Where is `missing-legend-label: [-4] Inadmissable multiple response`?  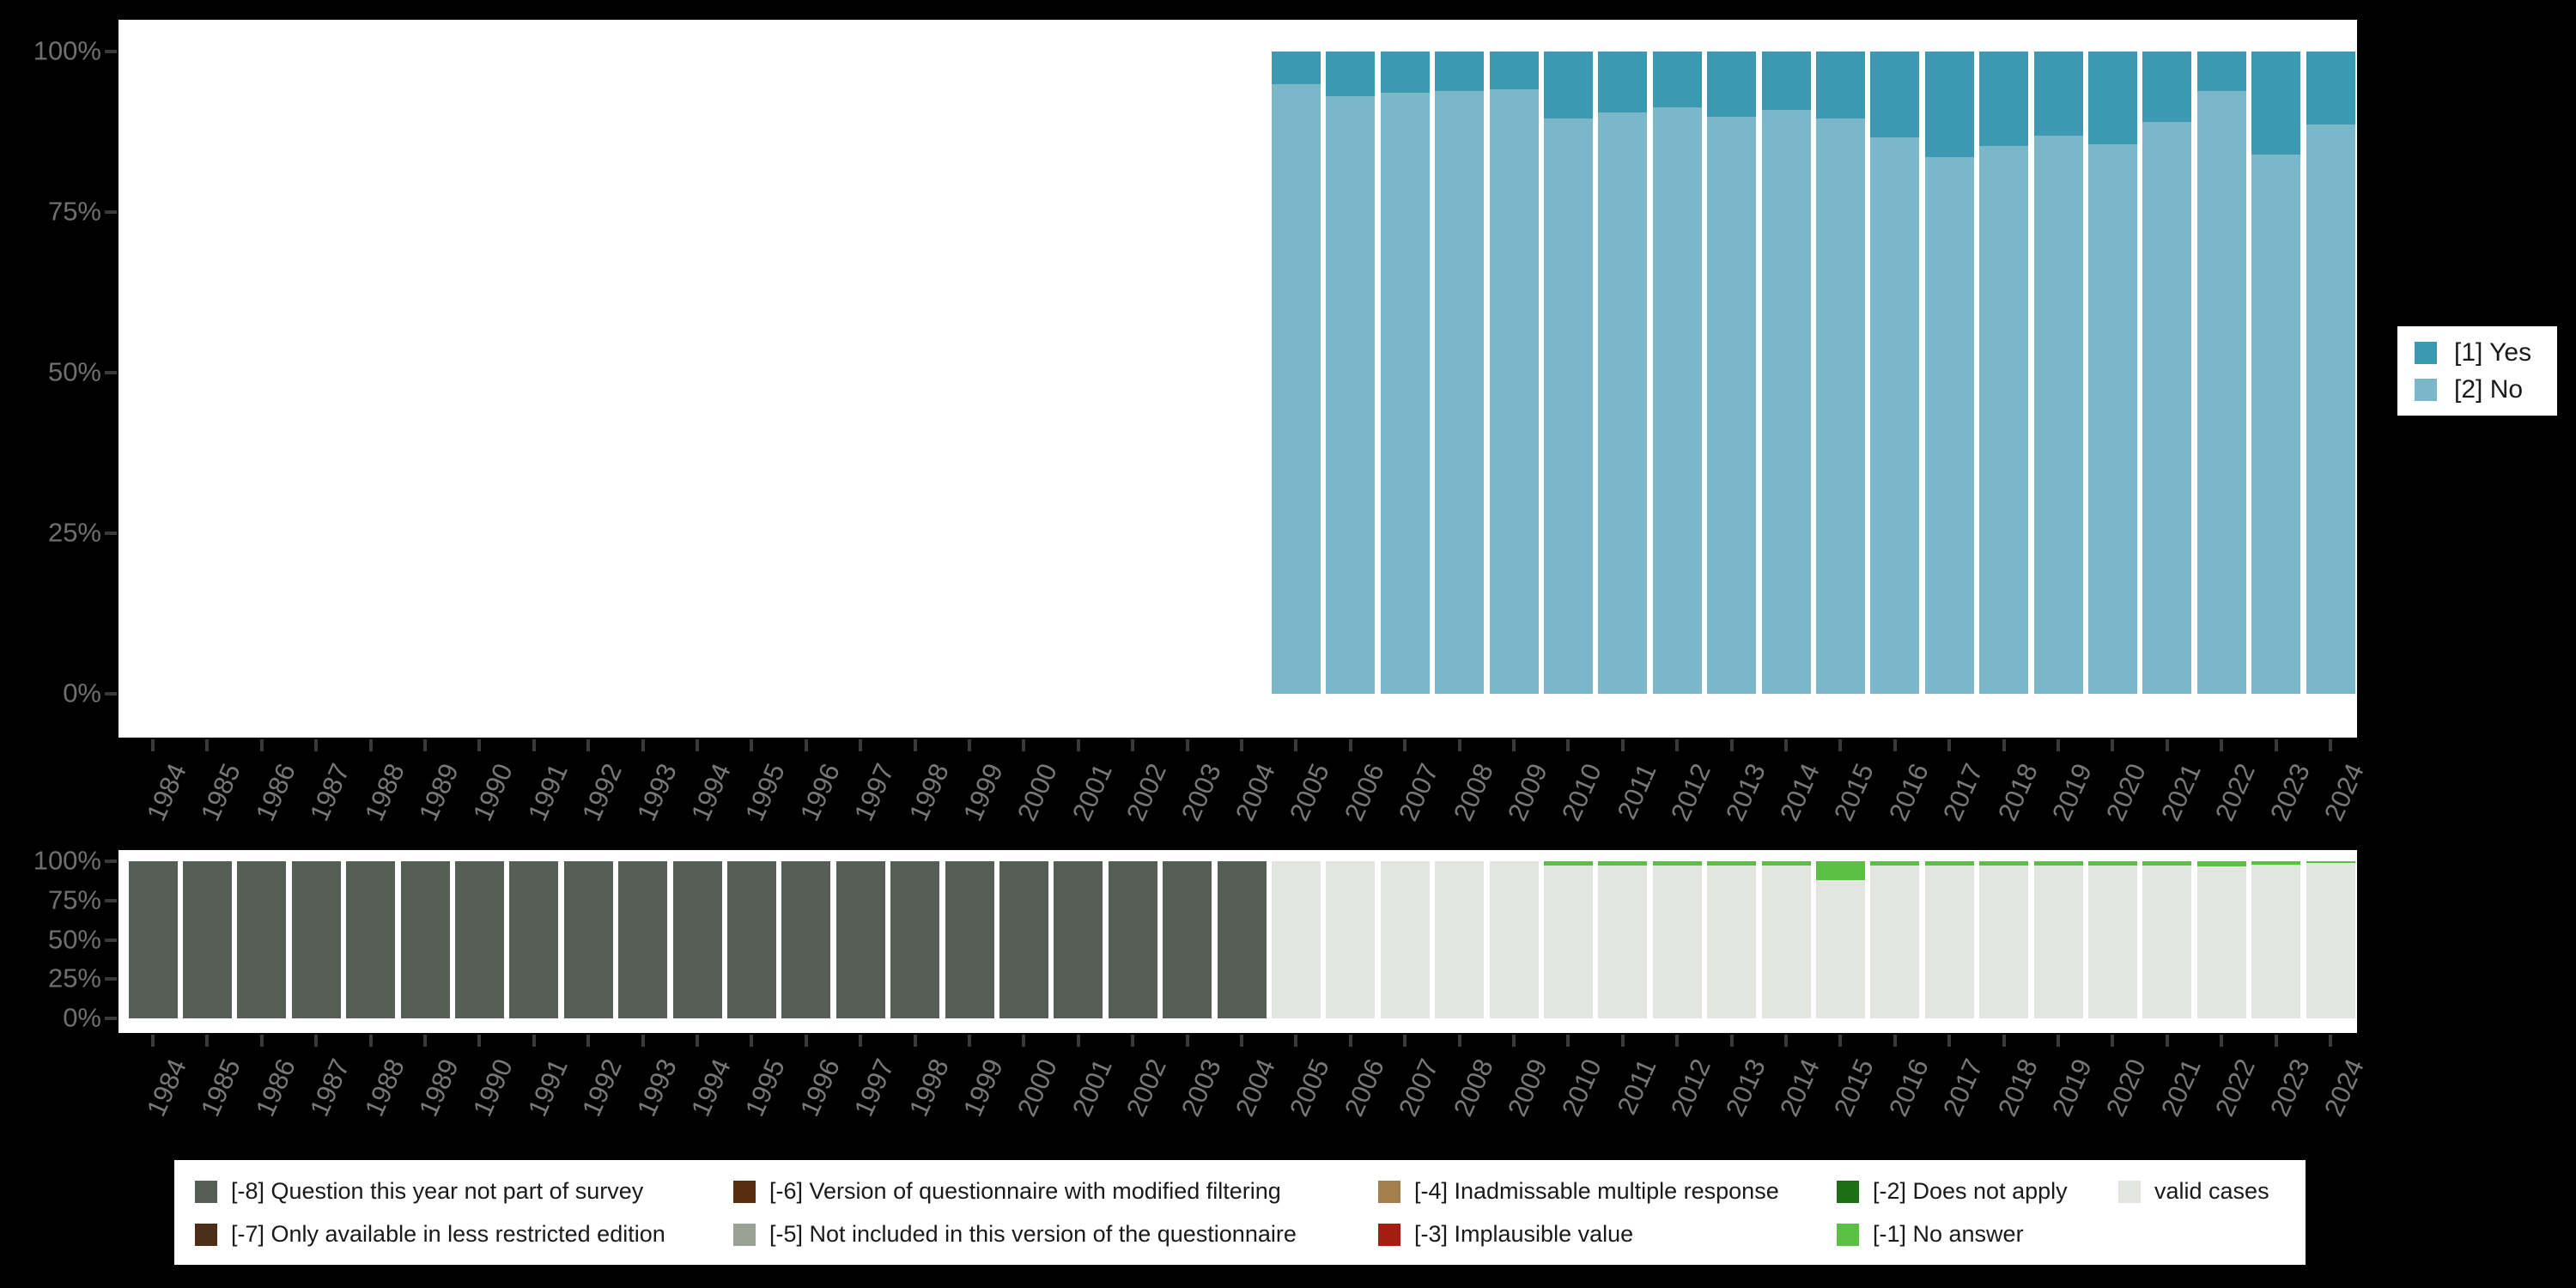
missing-legend-label: [-4] Inadmissable multiple response is located at coordinates (1597, 1191).